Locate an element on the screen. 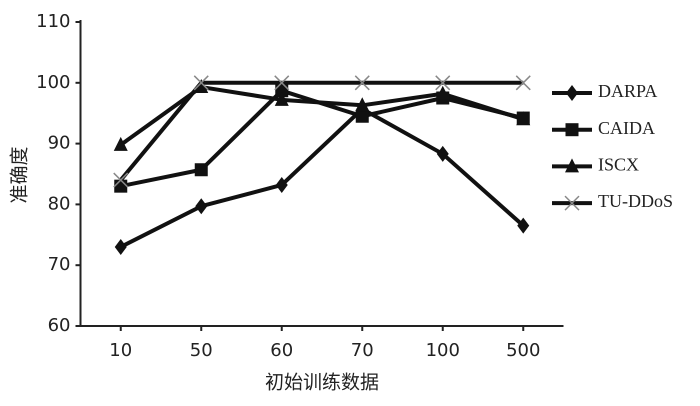 The image size is (700, 406). y-tick-label: 80 is located at coordinates (59, 203).